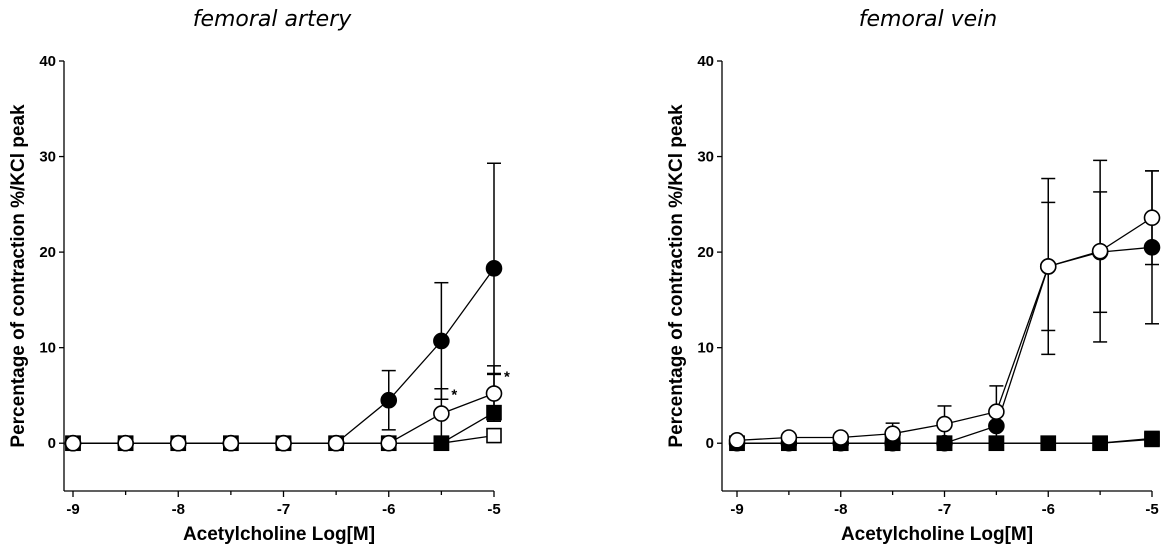  Describe the element at coordinates (928, 19) in the screenshot. I see `chart-title: femoral vein` at that location.